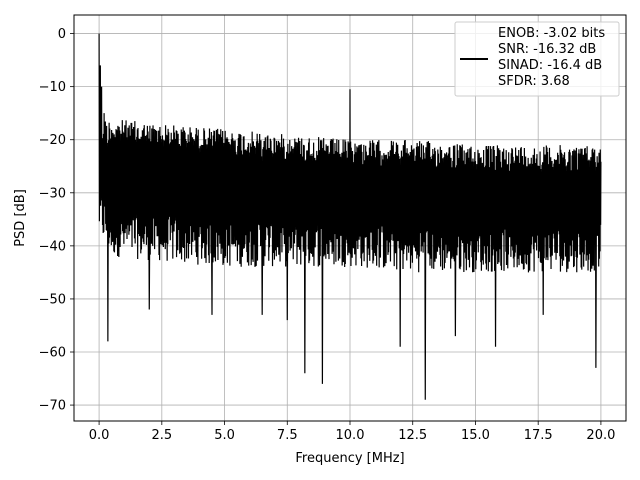 This screenshot has width=640, height=480. What do you see at coordinates (52, 353) in the screenshot?
I see `y-tick-label: −60` at bounding box center [52, 353].